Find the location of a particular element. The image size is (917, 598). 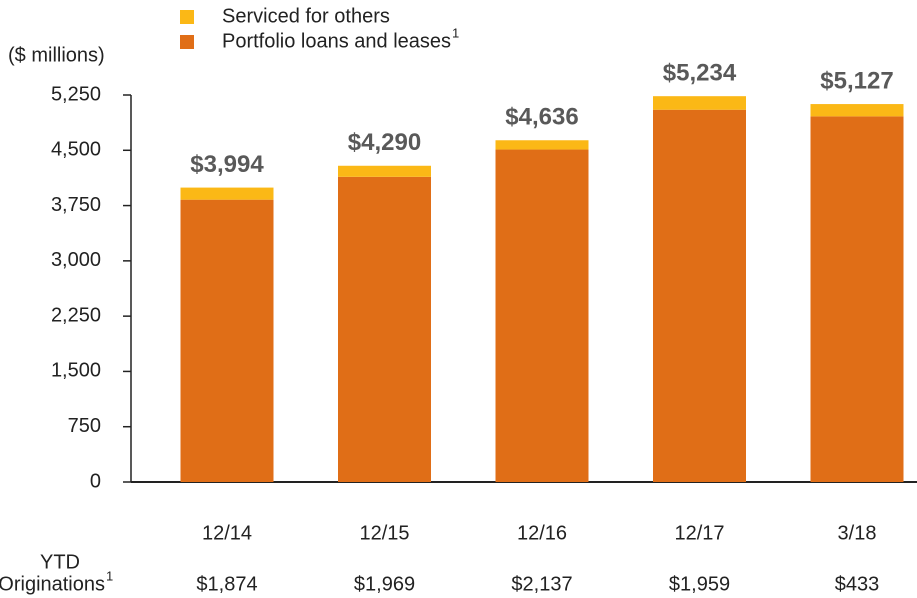

y-tick-label: 2,250 is located at coordinates (76, 315).